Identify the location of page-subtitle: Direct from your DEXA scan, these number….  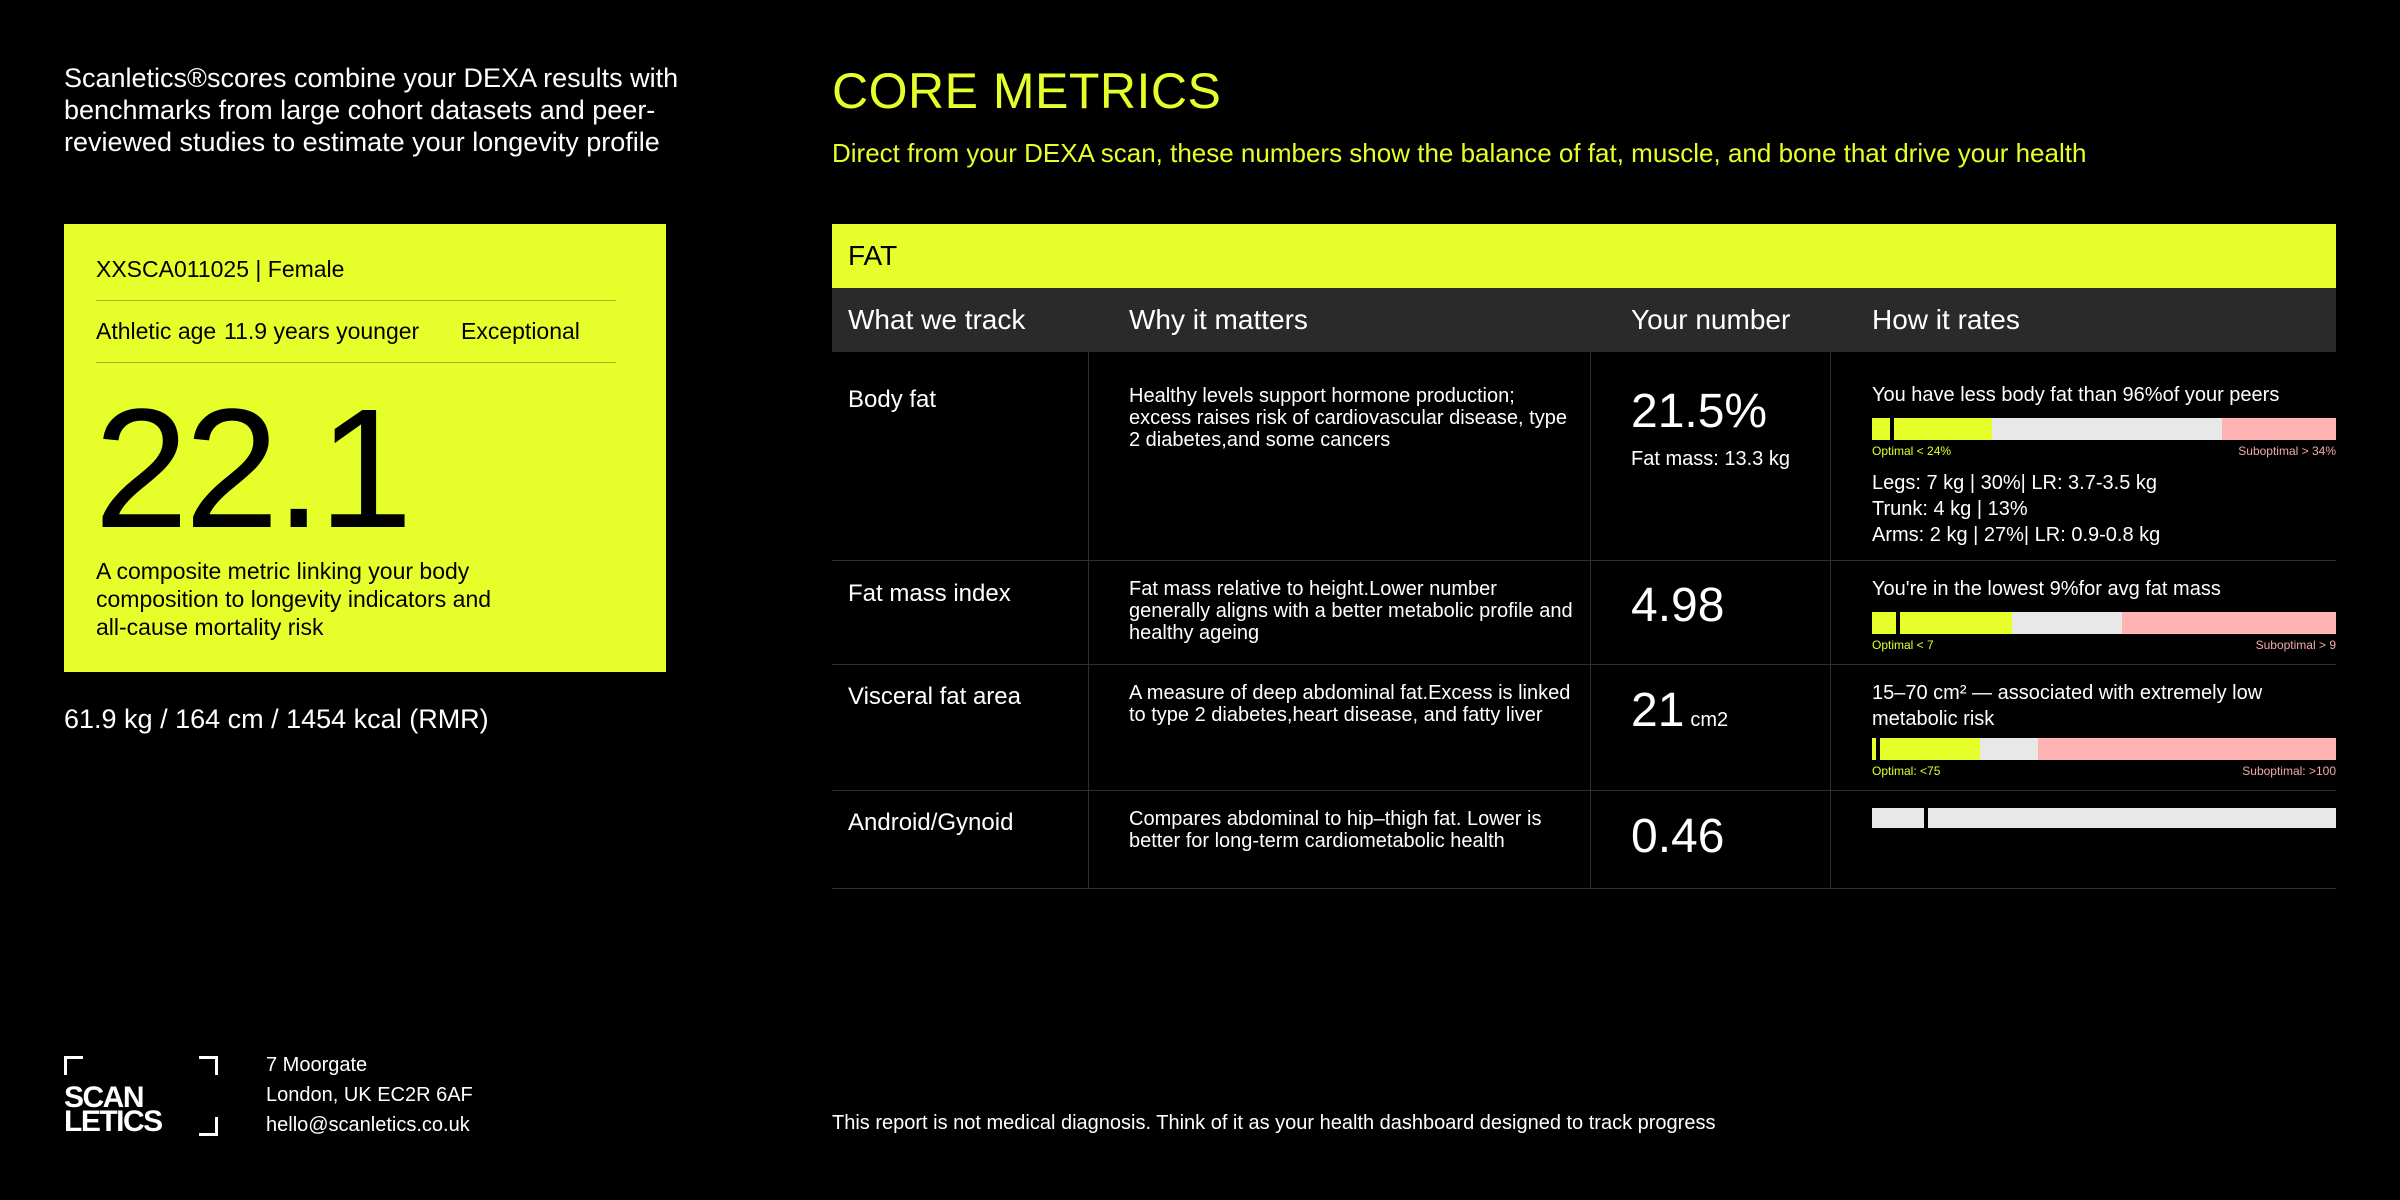
(1459, 153).